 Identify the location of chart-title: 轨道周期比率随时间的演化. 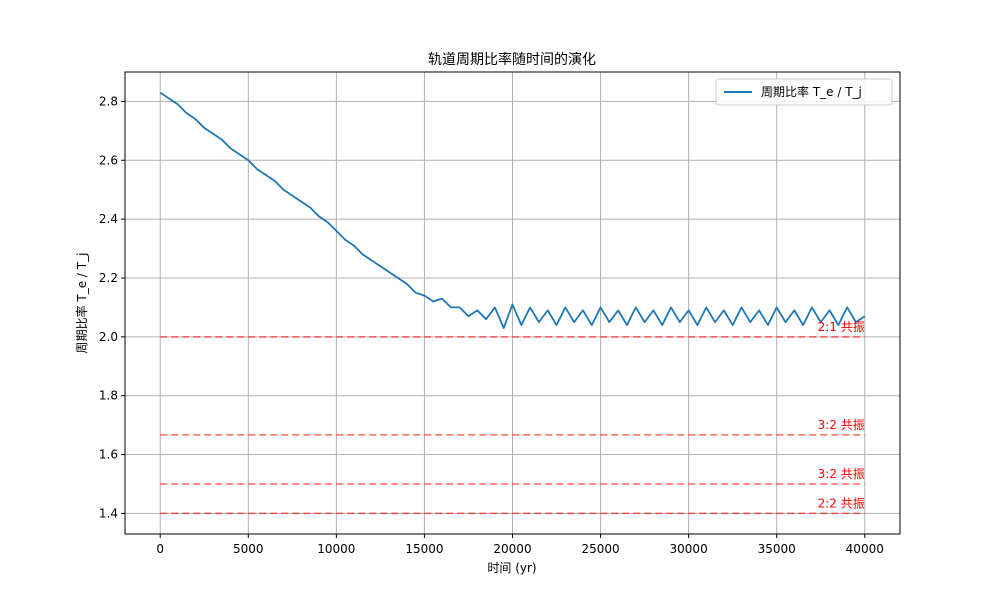
(512, 59).